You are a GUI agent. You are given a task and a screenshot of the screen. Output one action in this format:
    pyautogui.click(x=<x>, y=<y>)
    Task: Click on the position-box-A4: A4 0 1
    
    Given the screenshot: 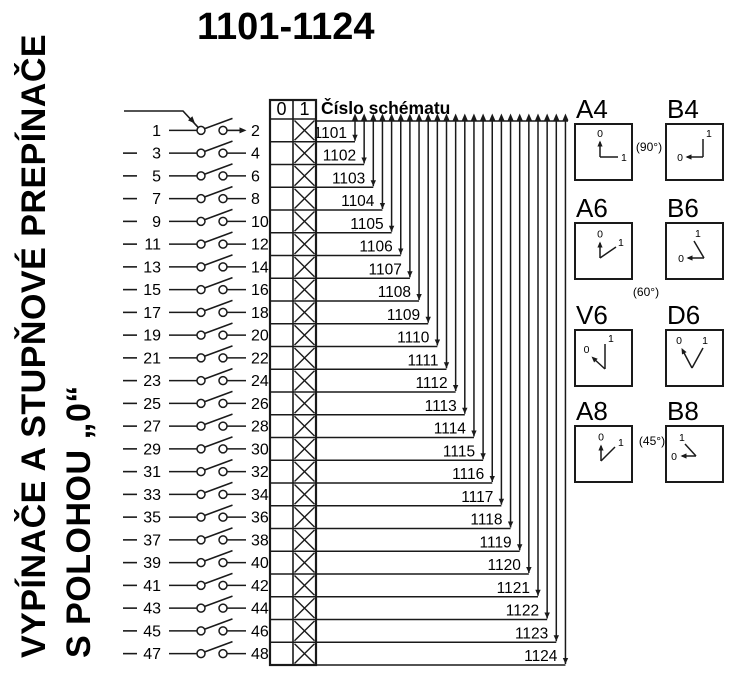 What is the action you would take?
    pyautogui.click(x=603, y=137)
    